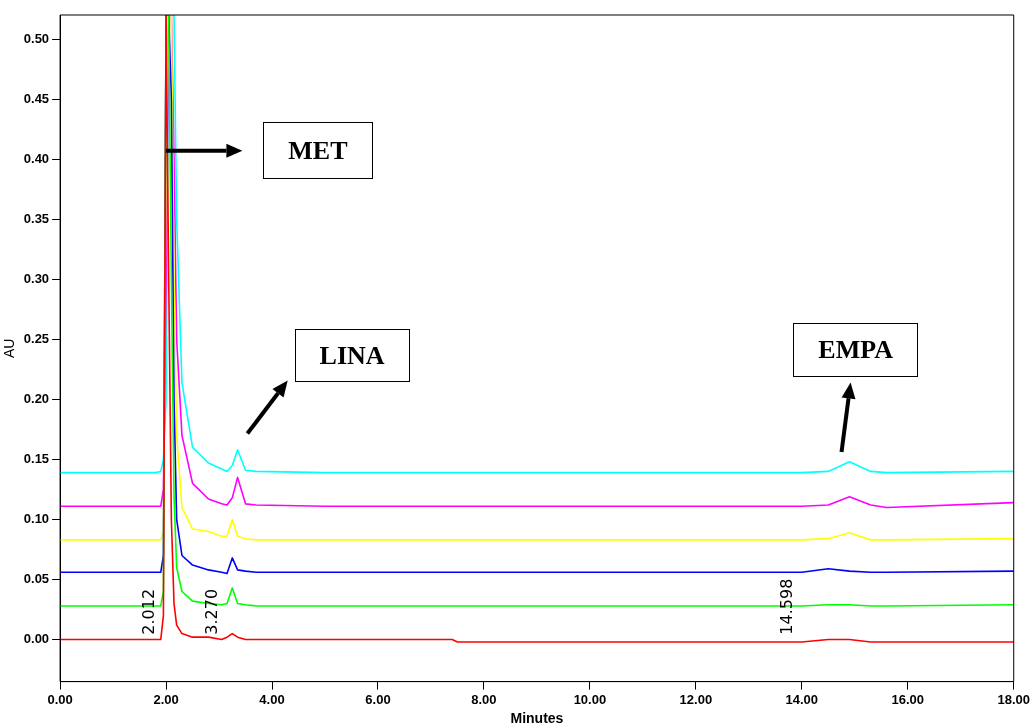 The image size is (1033, 728). What do you see at coordinates (787, 606) in the screenshot?
I see `annotation: 14.598` at bounding box center [787, 606].